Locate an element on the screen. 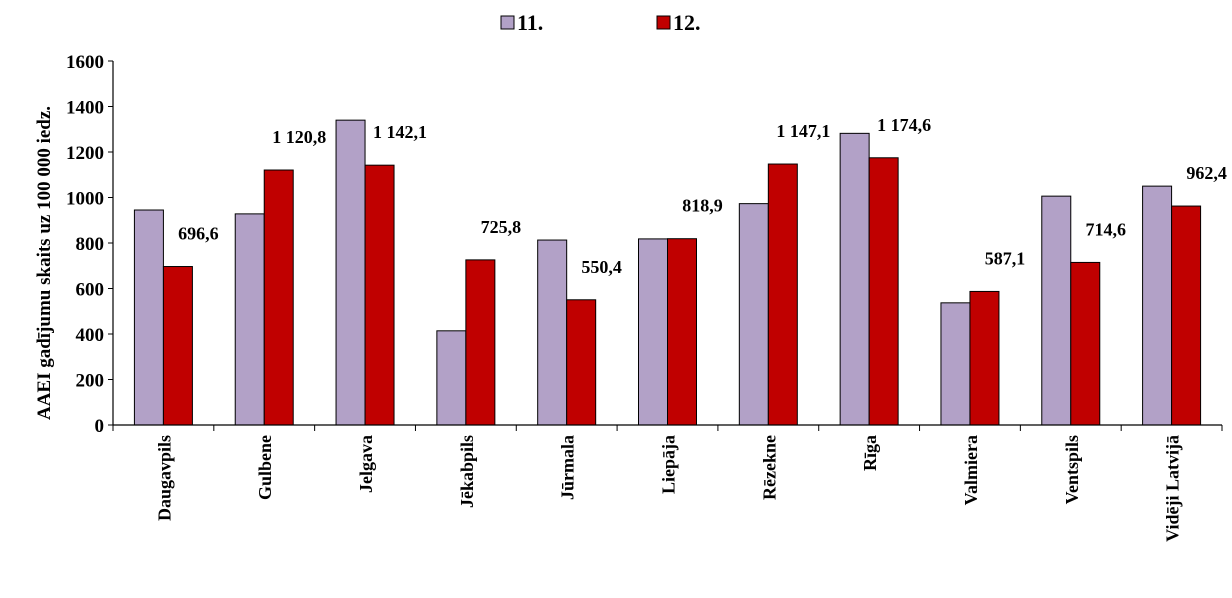 Image resolution: width=1232 pixels, height=598 pixels. data-label: 1 120,8 is located at coordinates (299, 137).